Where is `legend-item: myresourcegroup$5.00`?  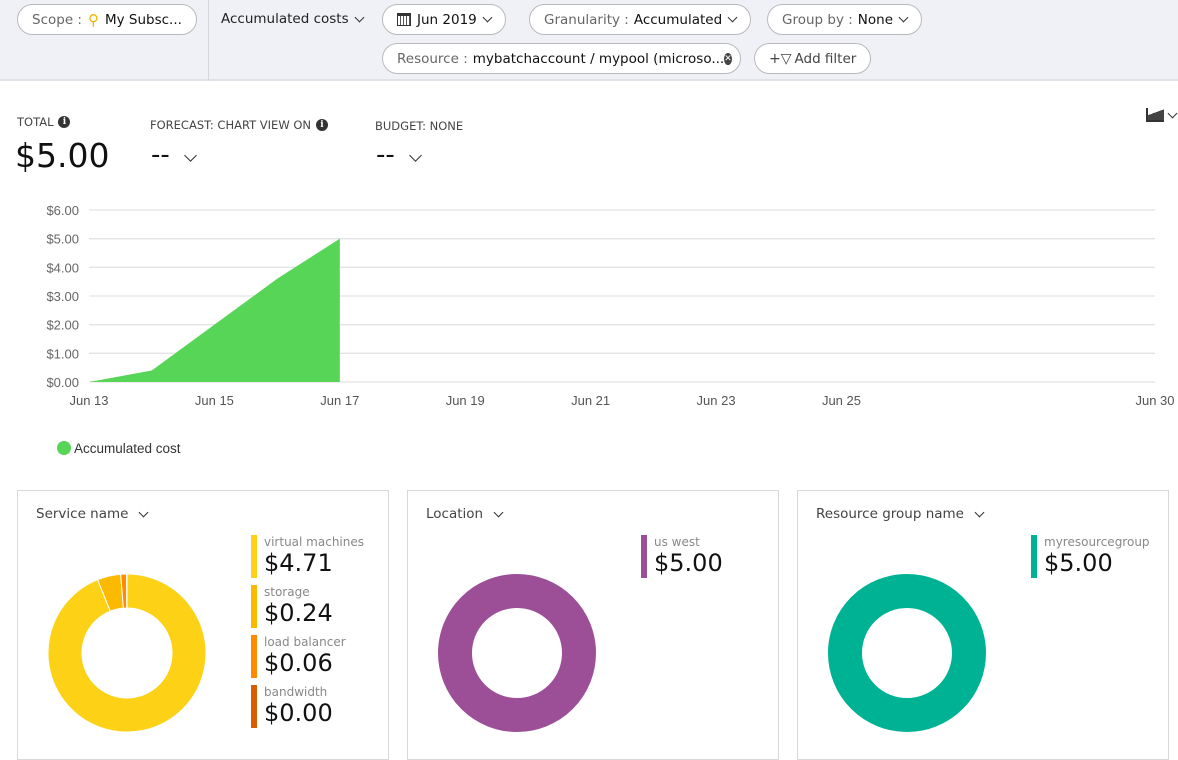
legend-item: myresourcegroup$5.00 is located at coordinates (1090, 560).